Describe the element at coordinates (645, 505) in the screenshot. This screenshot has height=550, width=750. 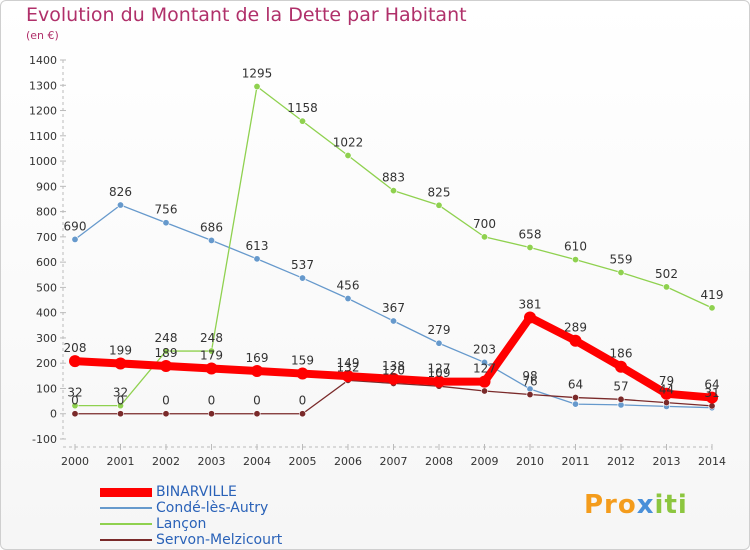
I see `logo-part-2: x` at that location.